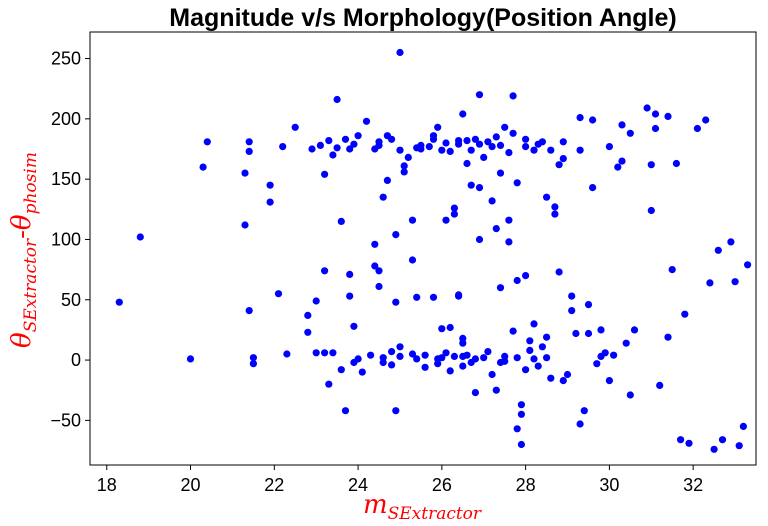  I want to click on x-axis-label: mSExtractor, so click(422, 507).